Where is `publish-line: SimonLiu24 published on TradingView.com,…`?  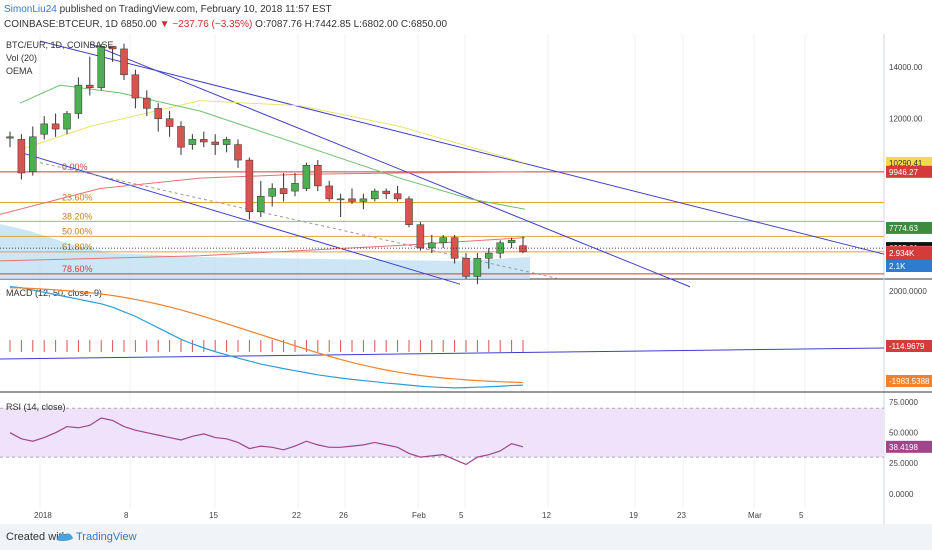 publish-line: SimonLiu24 published on TradingView.com,… is located at coordinates (168, 9).